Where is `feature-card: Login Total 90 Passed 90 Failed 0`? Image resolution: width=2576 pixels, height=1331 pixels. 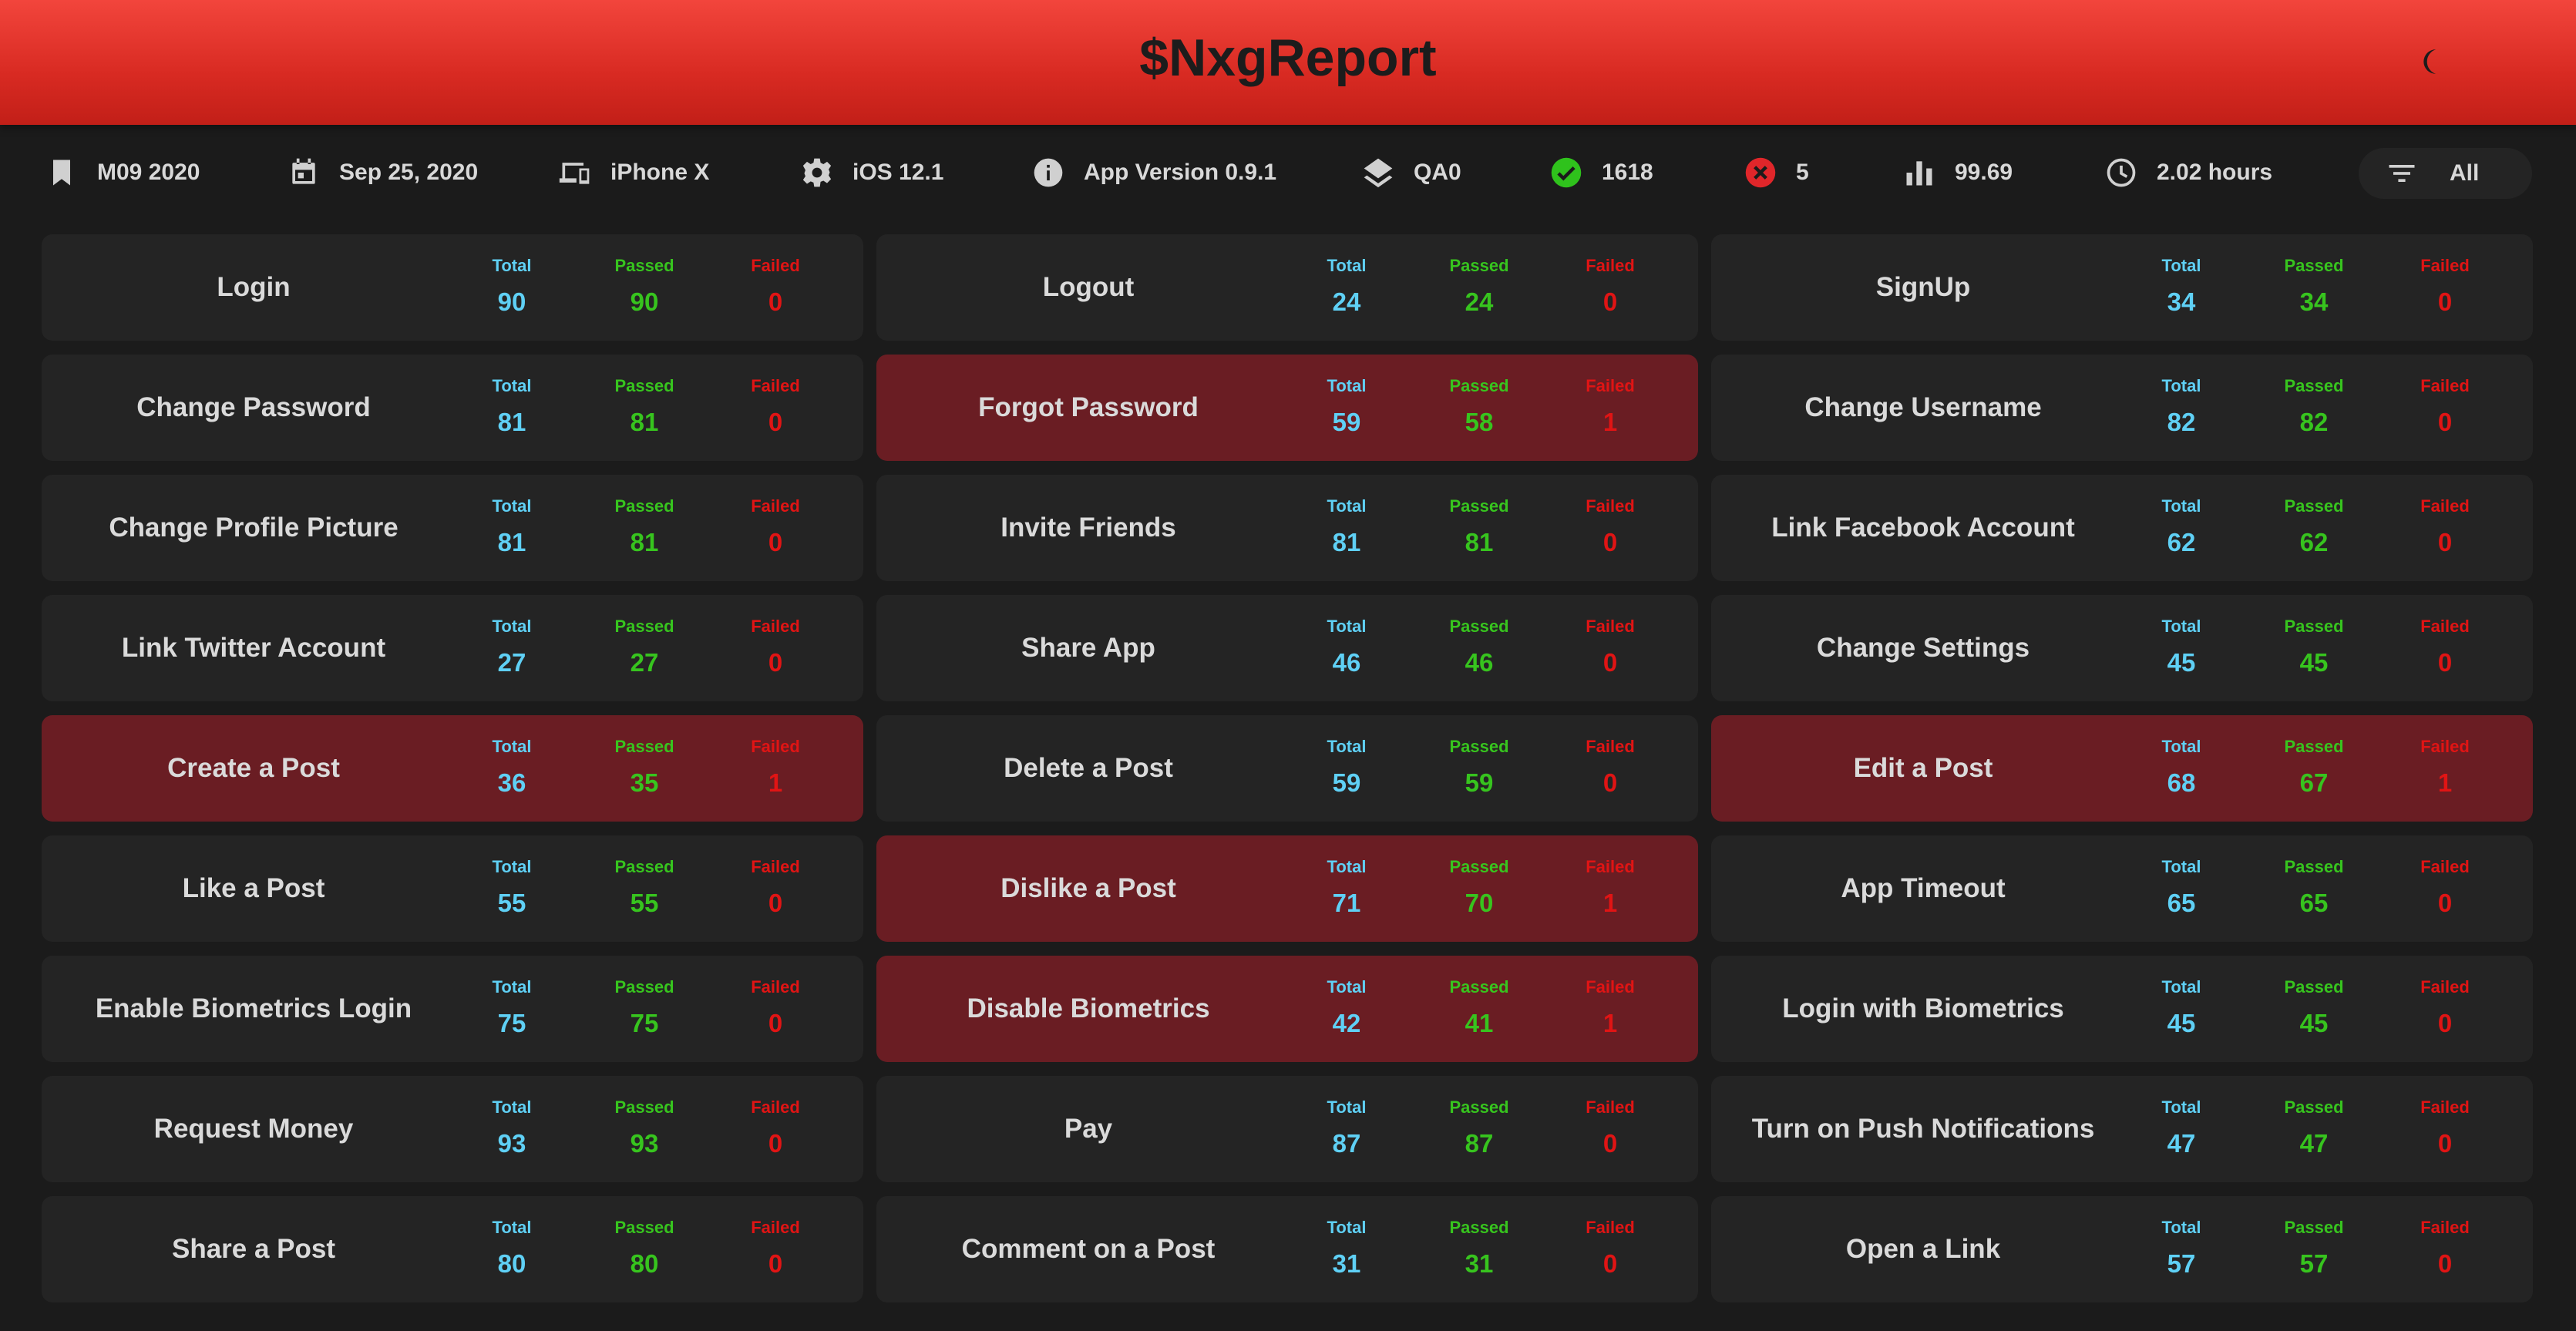 feature-card: Login Total 90 Passed 90 Failed 0 is located at coordinates (452, 287).